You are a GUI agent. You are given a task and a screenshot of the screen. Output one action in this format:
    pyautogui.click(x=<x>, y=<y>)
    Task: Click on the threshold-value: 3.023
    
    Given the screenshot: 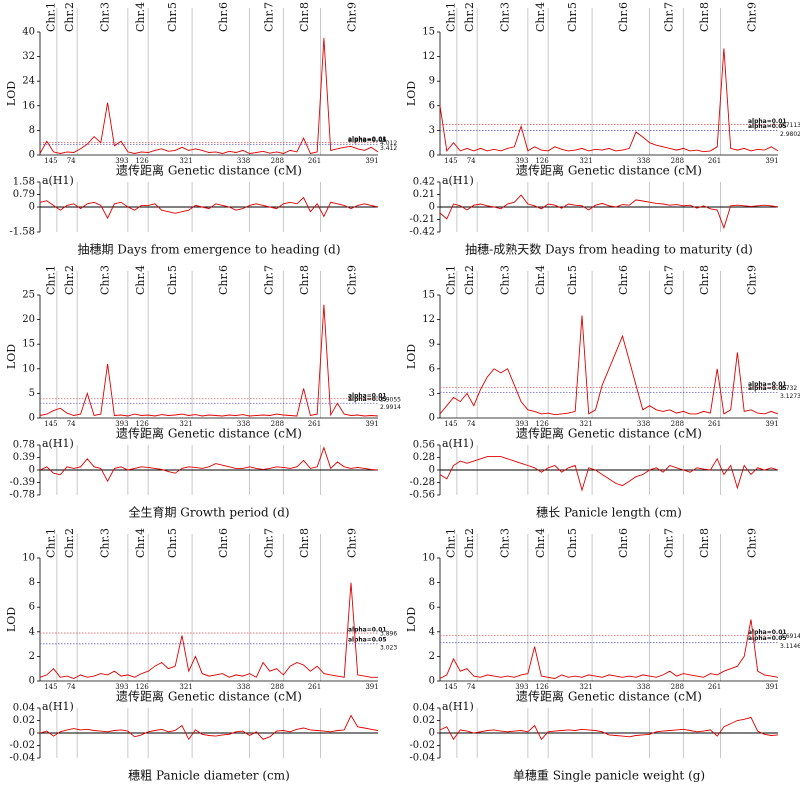 What is the action you would take?
    pyautogui.click(x=388, y=647)
    